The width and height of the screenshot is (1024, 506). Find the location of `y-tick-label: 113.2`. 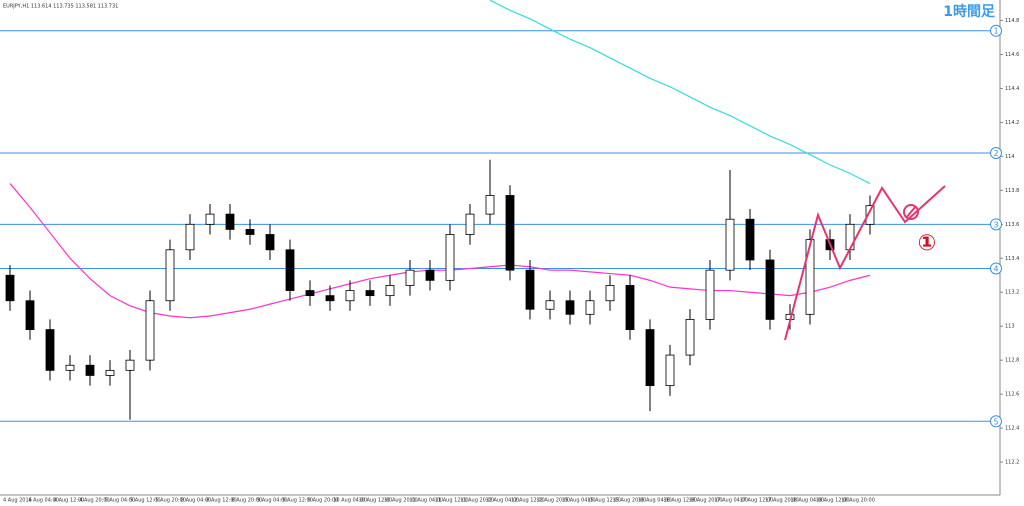

y-tick-label: 113.2 is located at coordinates (1012, 293).